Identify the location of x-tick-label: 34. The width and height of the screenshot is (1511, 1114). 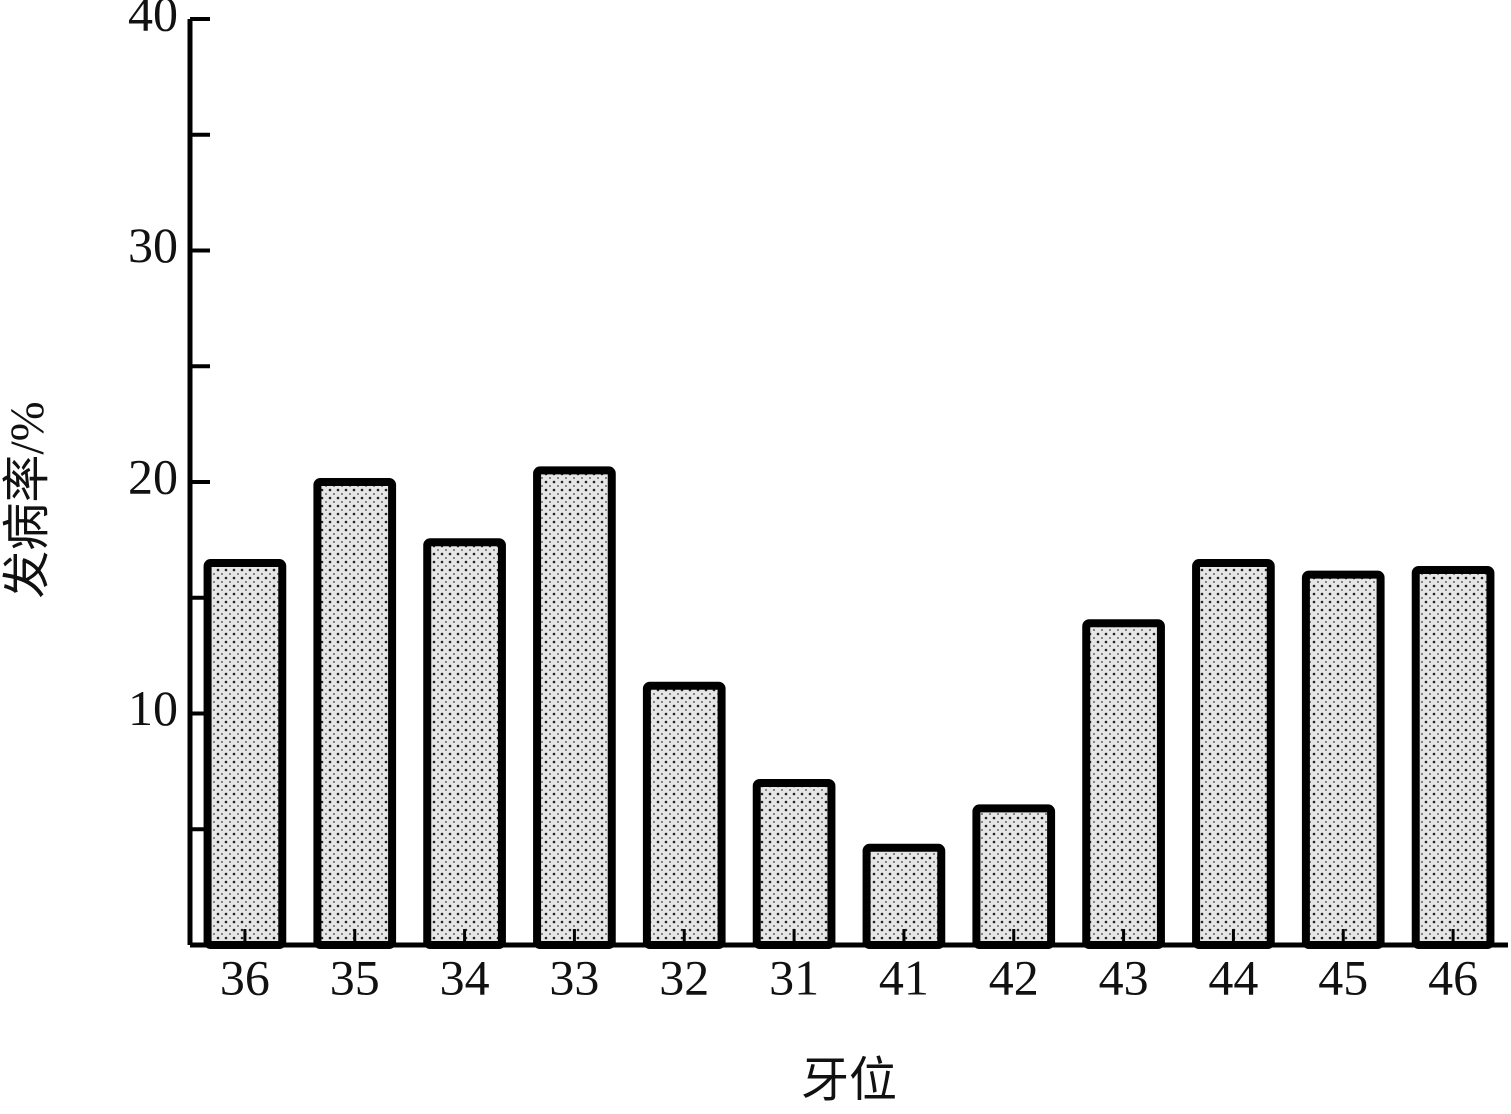
(465, 977).